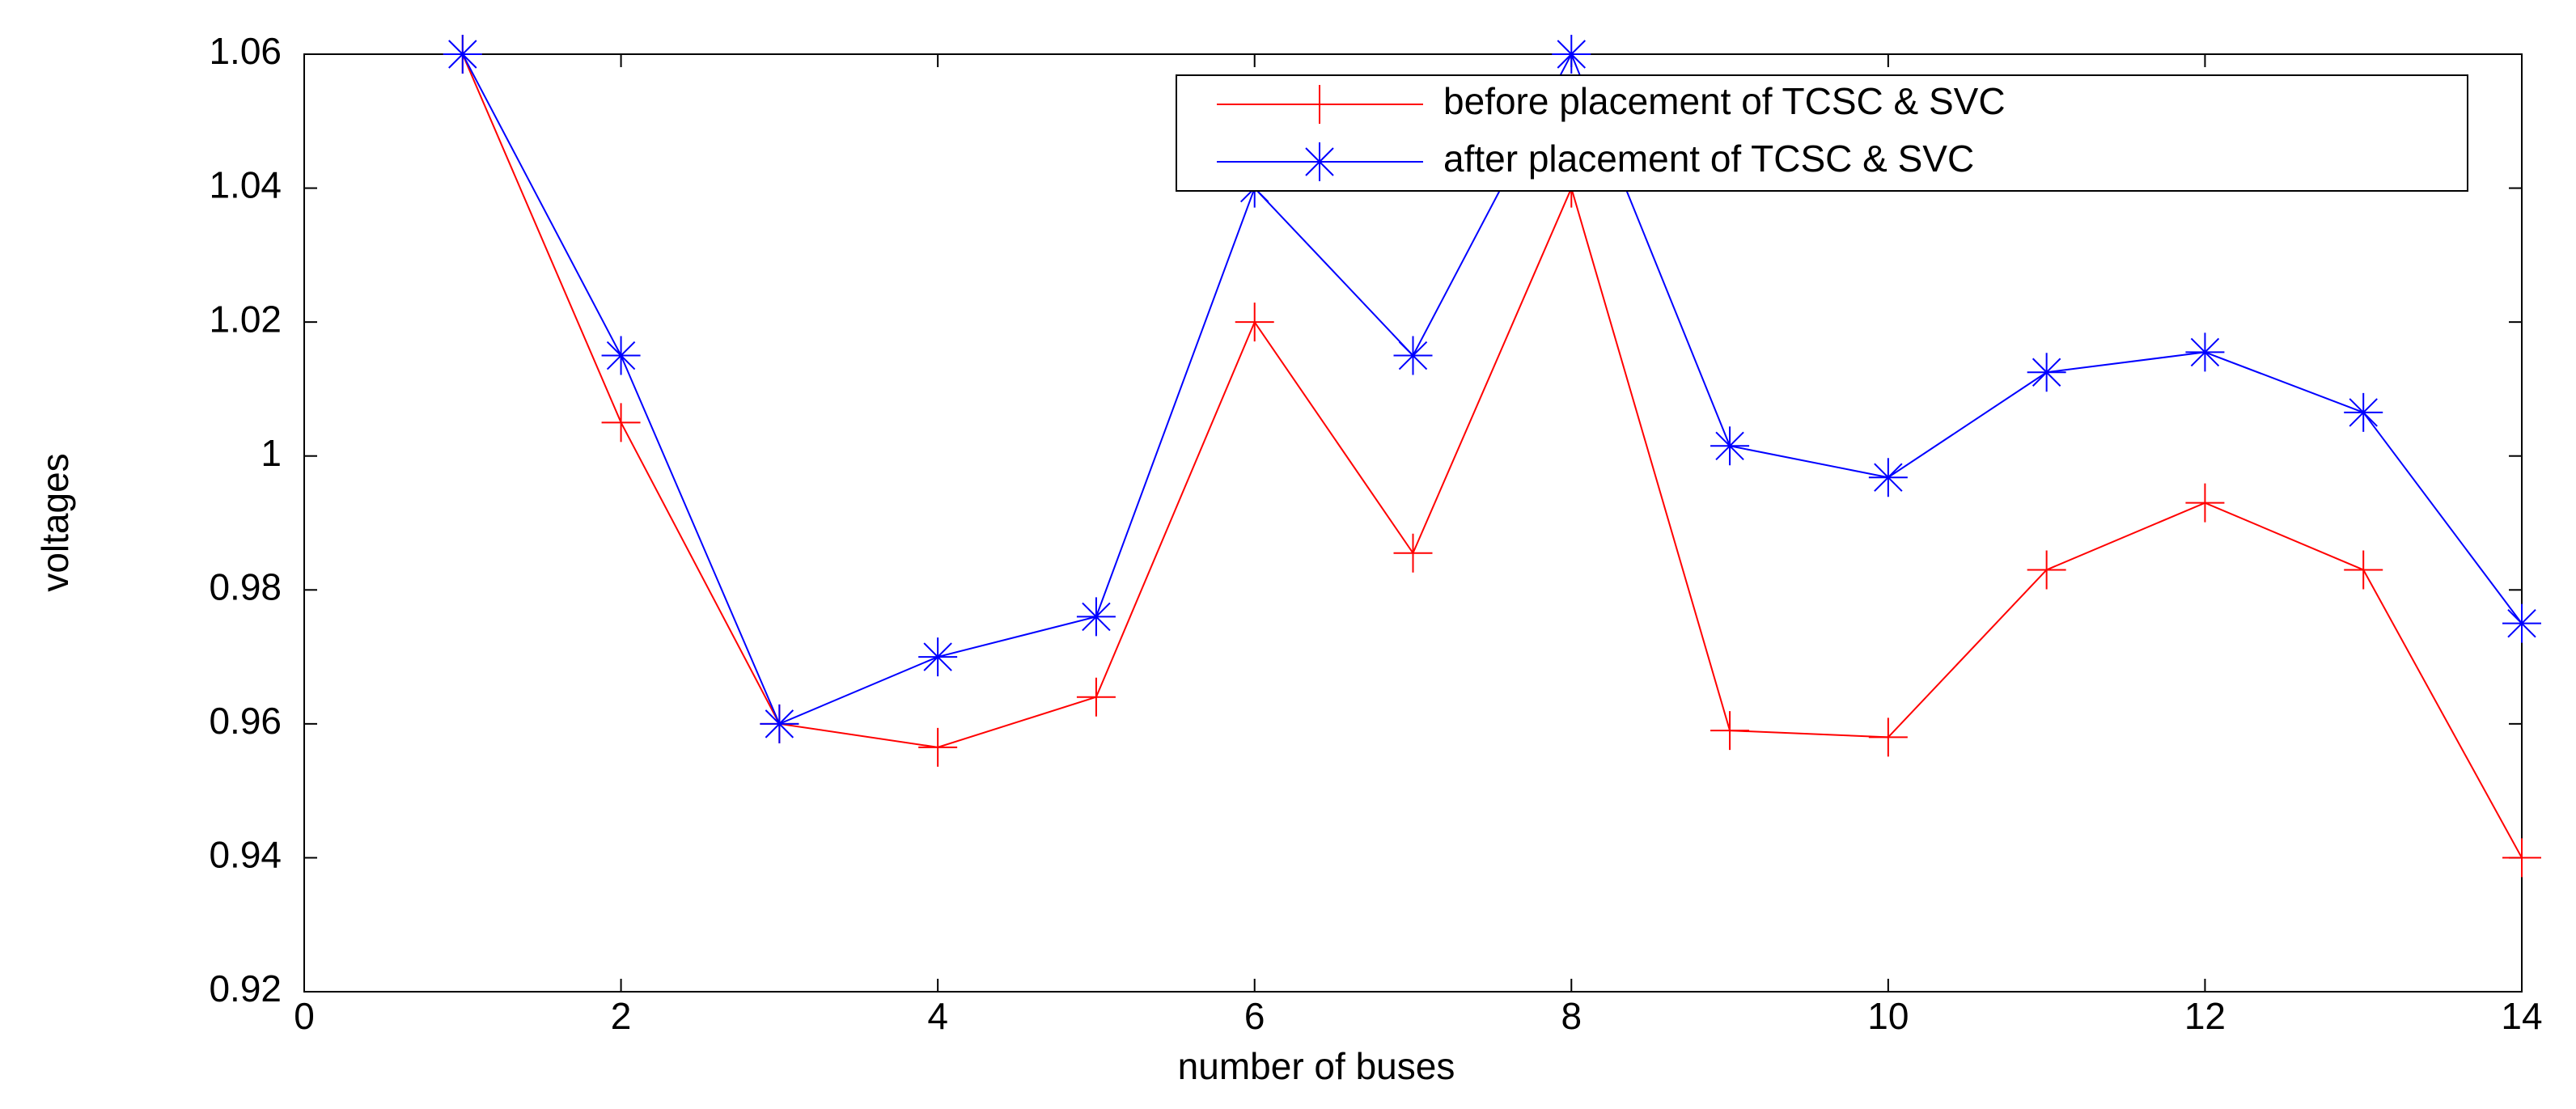 The height and width of the screenshot is (1109, 2576). What do you see at coordinates (1316, 1066) in the screenshot?
I see `x-axis-label: number of buses` at bounding box center [1316, 1066].